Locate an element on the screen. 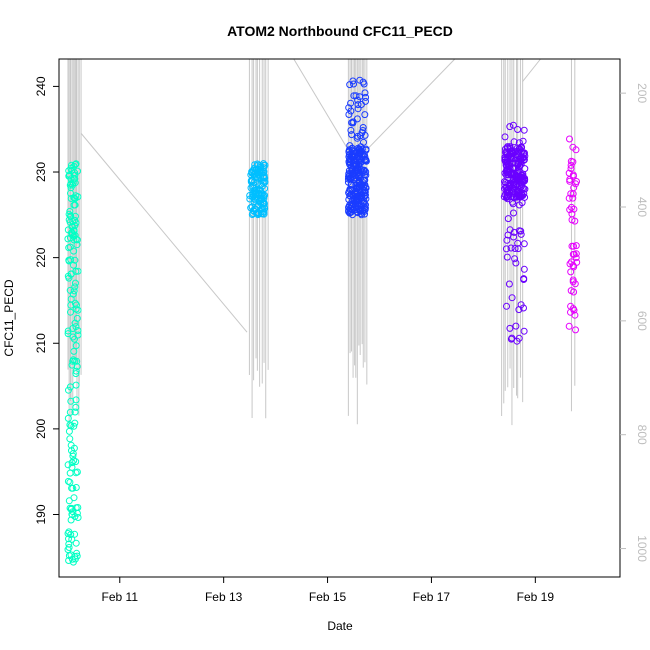 Image resolution: width=650 pixels, height=650 pixels. x-tick-label: Feb 13 is located at coordinates (224, 597).